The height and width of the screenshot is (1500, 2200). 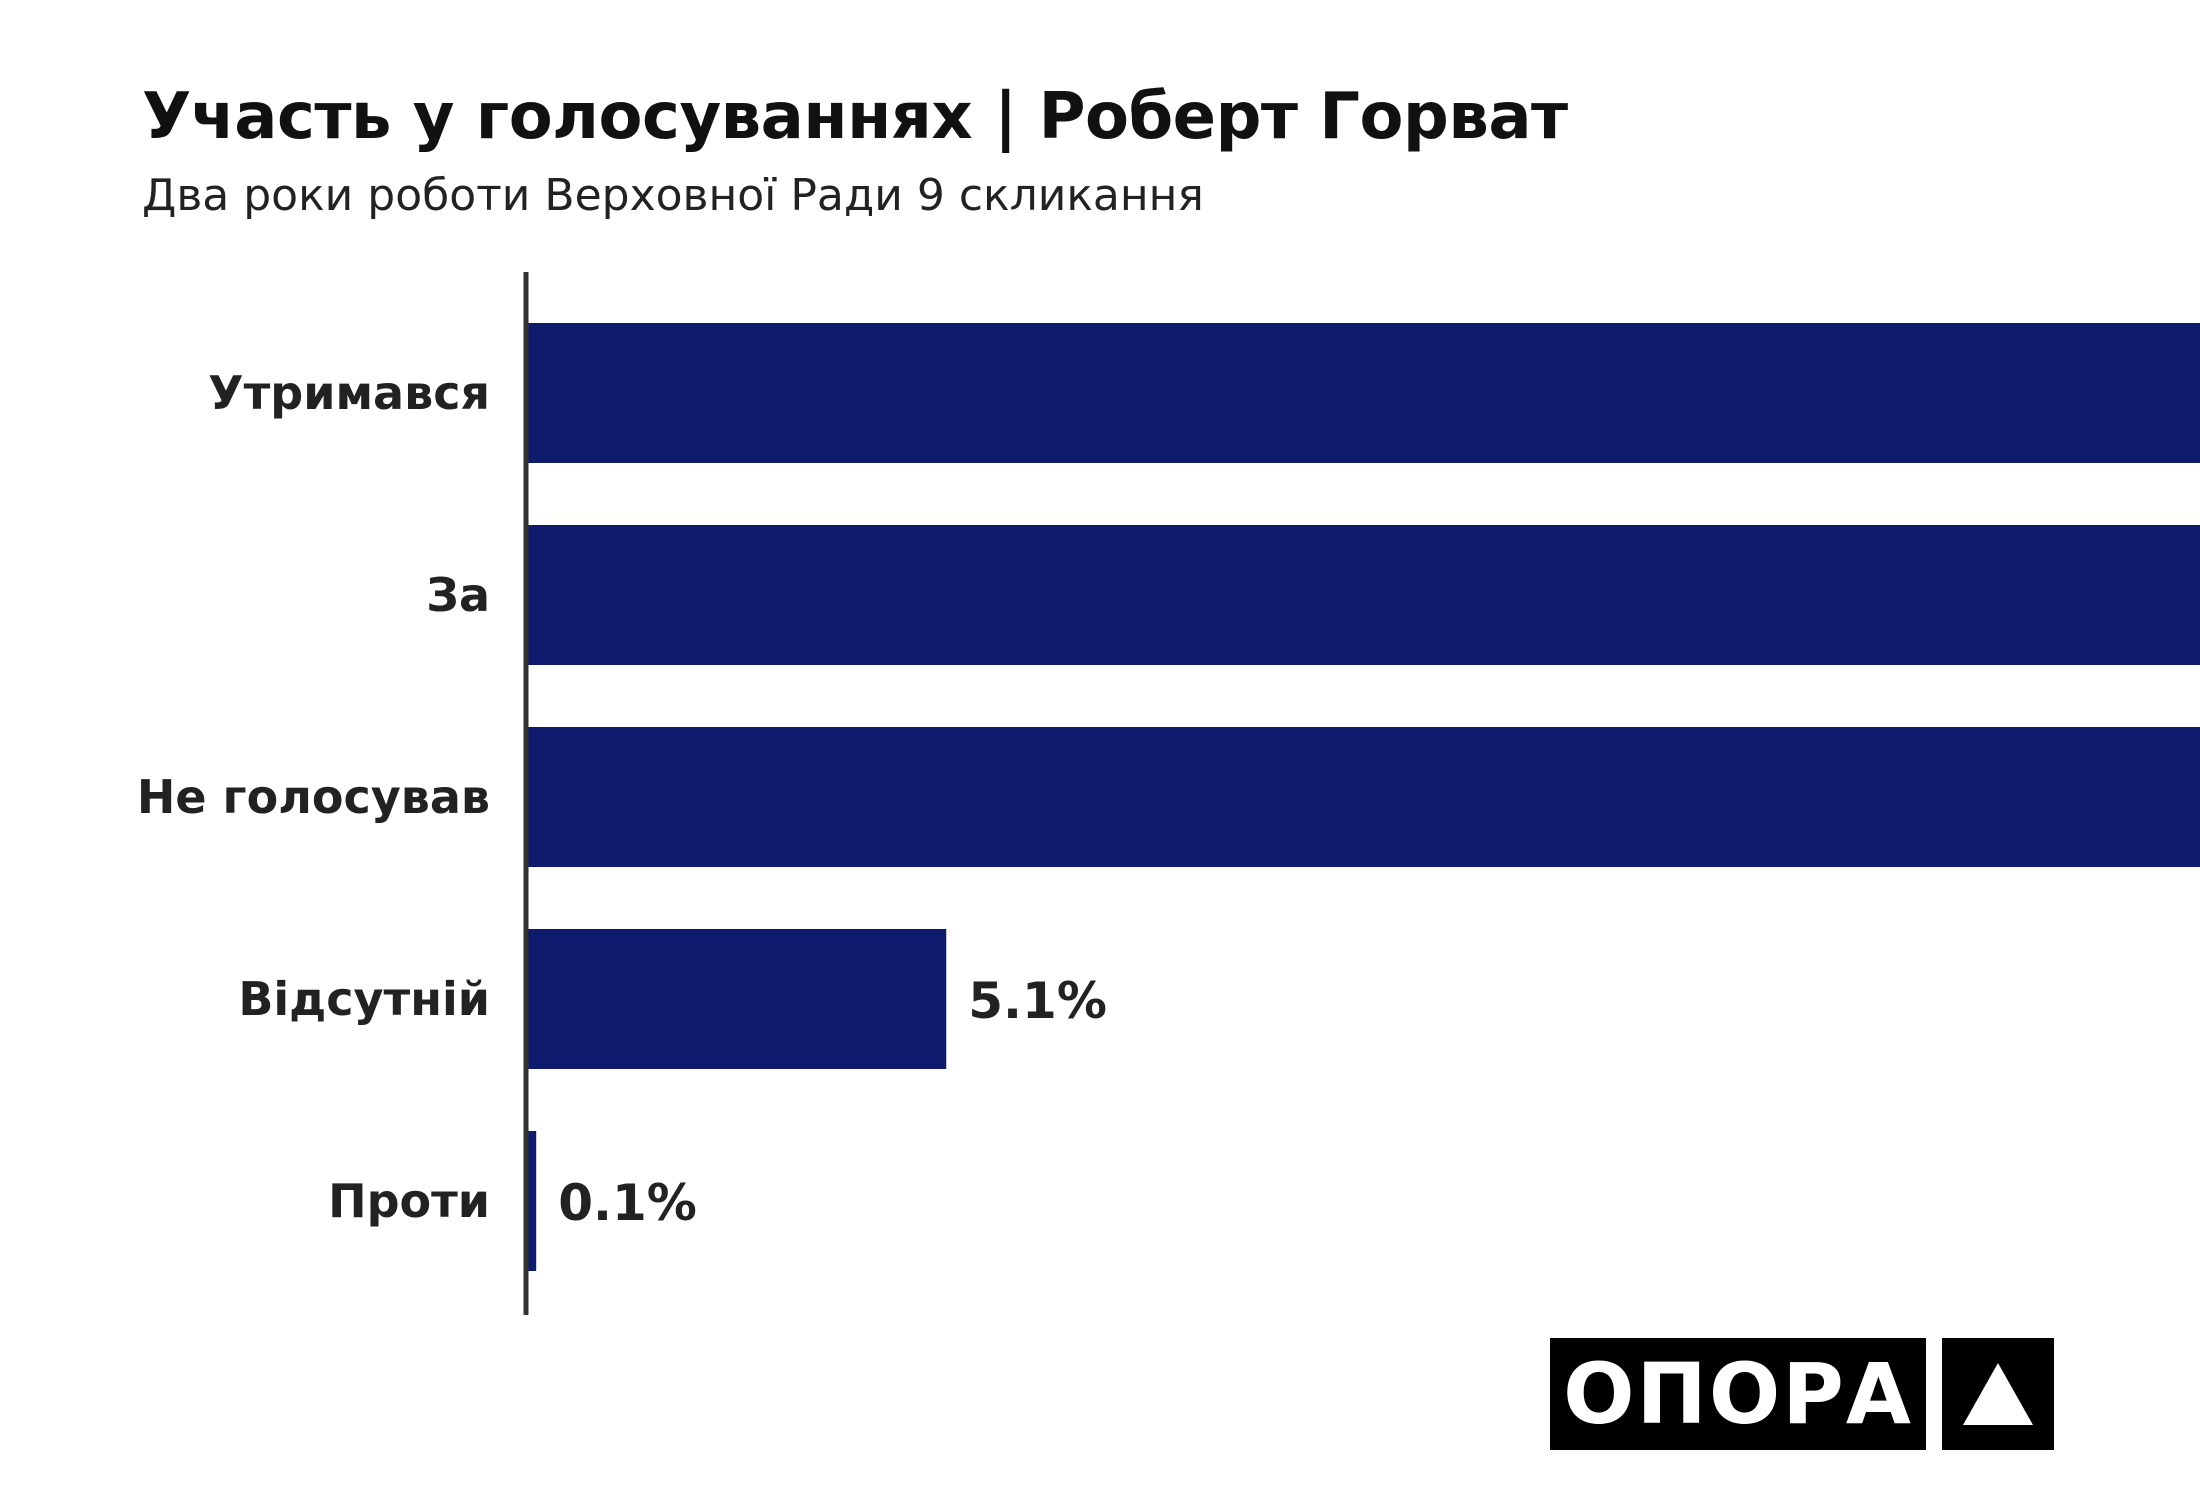 I want to click on value-label: 0.1%, so click(x=627, y=1203).